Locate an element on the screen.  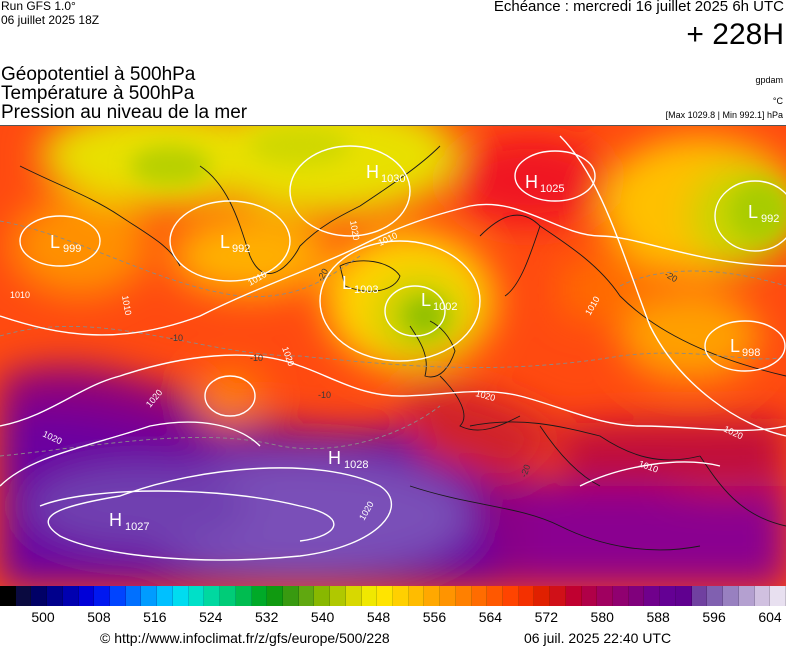
colorbar-tick-label: 548 is located at coordinates (378, 617).